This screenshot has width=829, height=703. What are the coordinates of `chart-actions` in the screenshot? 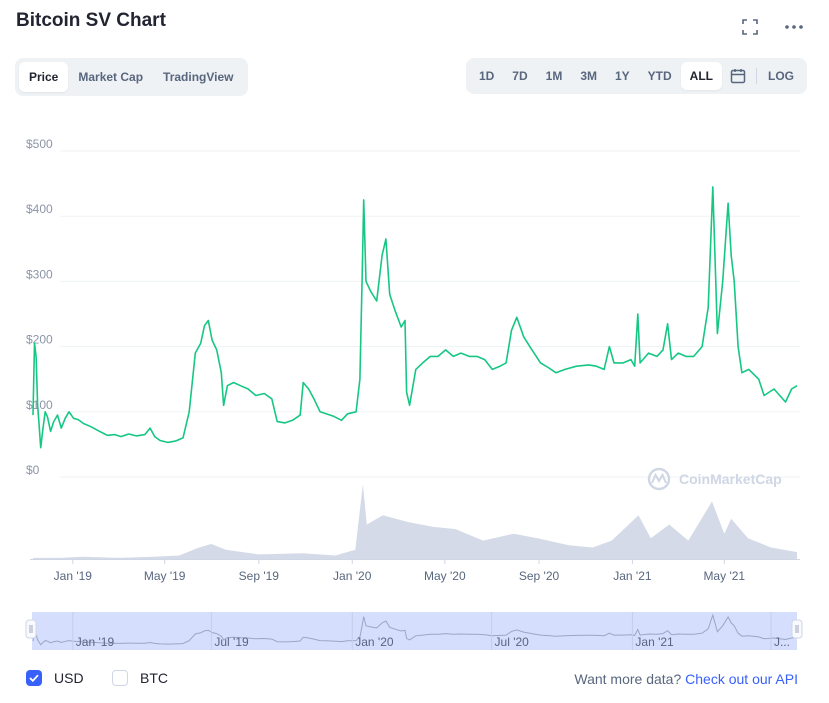 It's located at (772, 27).